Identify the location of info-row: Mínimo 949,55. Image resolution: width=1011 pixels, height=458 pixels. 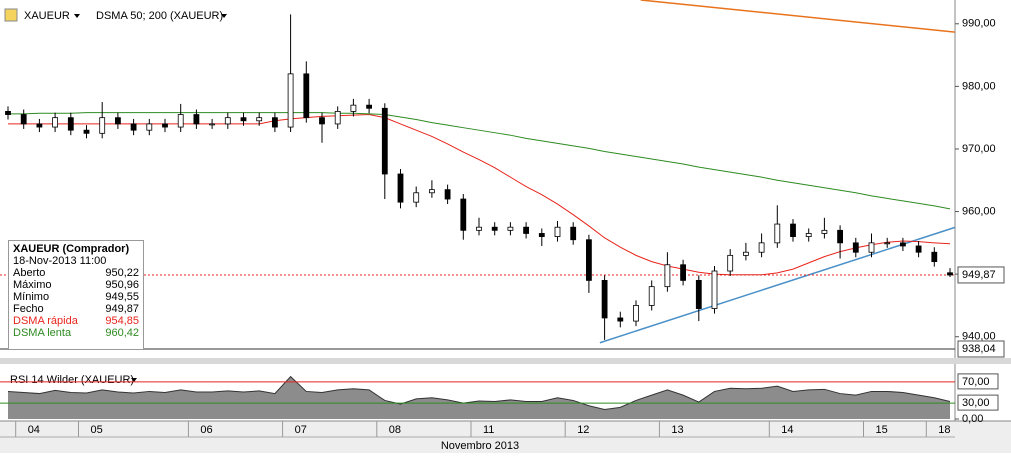
(76, 297).